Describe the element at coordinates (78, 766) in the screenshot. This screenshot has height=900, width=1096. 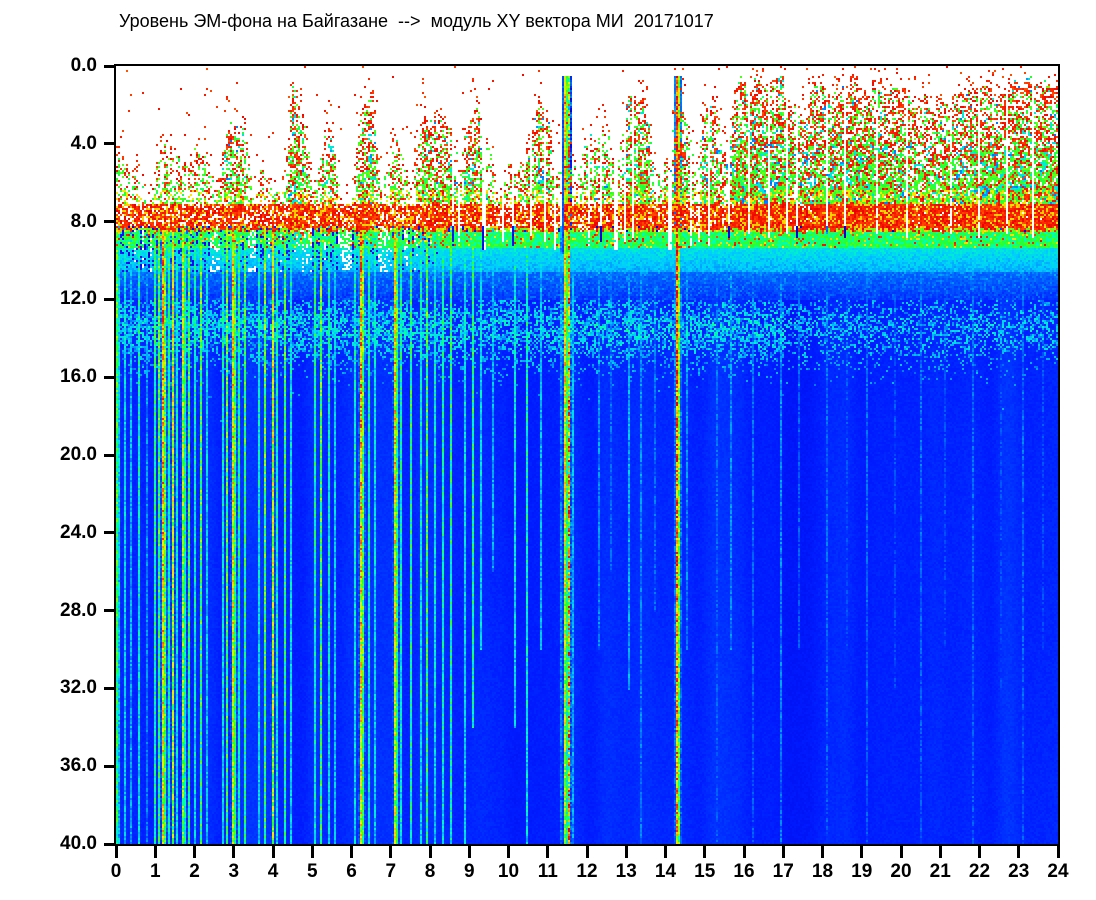
I see `y-axis-label: 36.0` at that location.